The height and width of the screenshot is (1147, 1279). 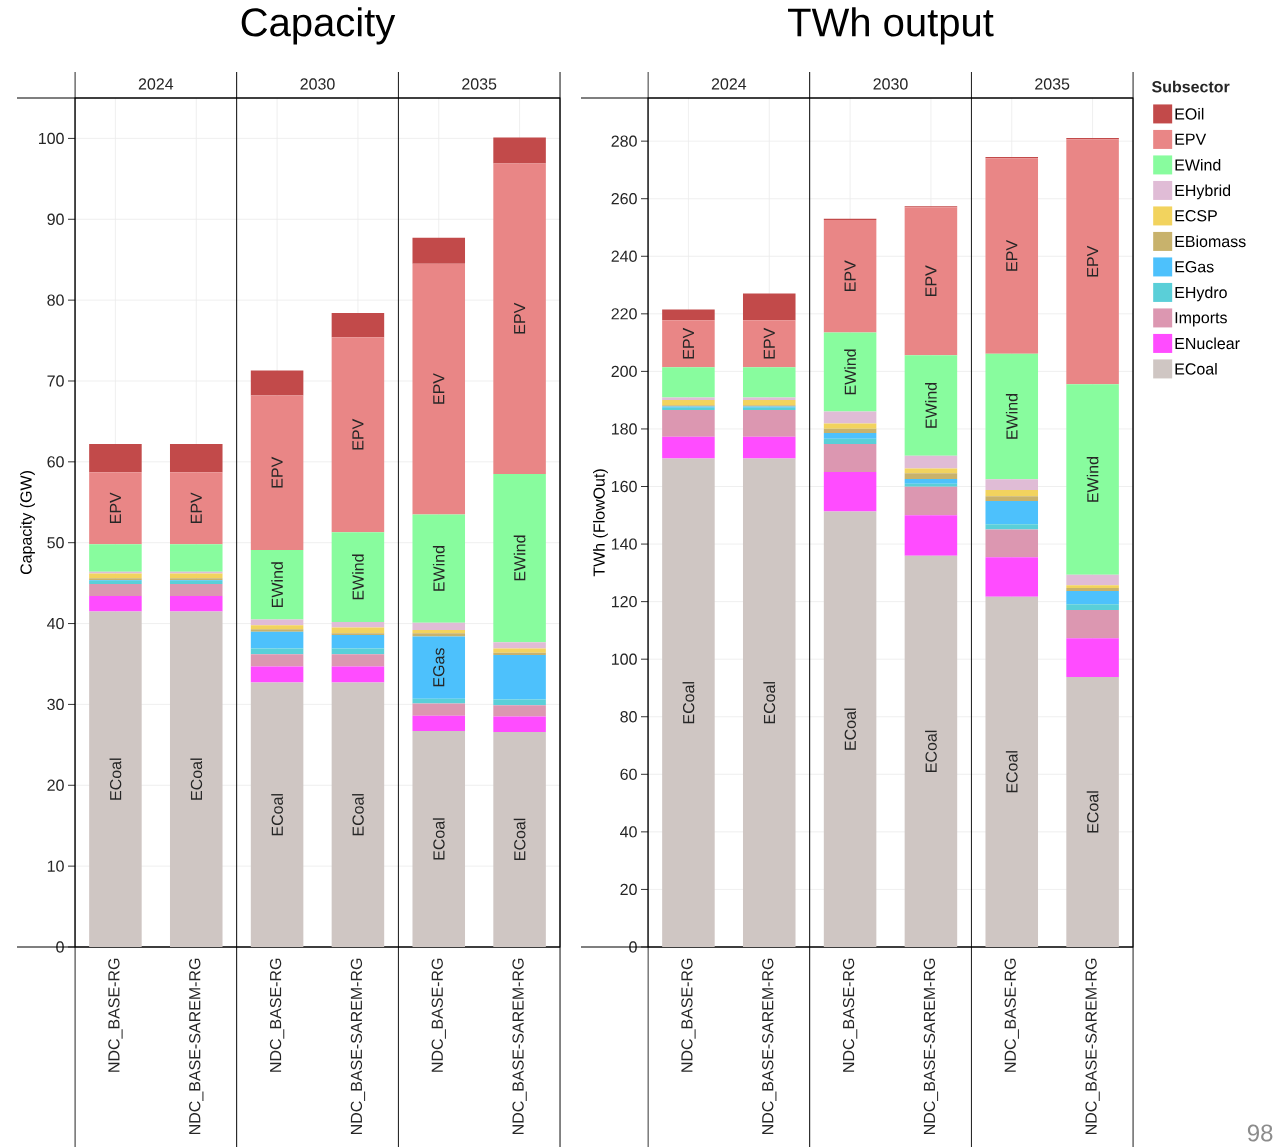 I want to click on legend-label: EBiomass, so click(x=1210, y=241).